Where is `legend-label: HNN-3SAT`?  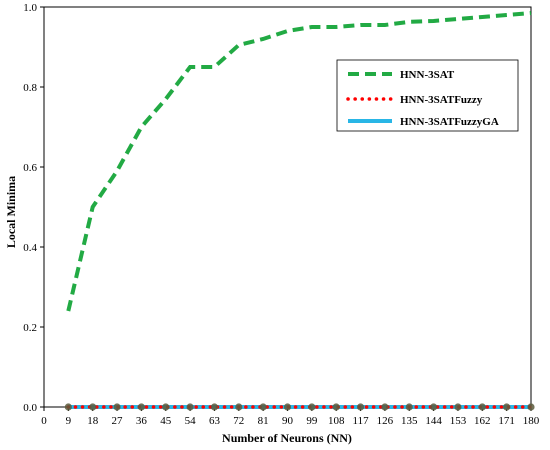
legend-label: HNN-3SAT is located at coordinates (427, 75).